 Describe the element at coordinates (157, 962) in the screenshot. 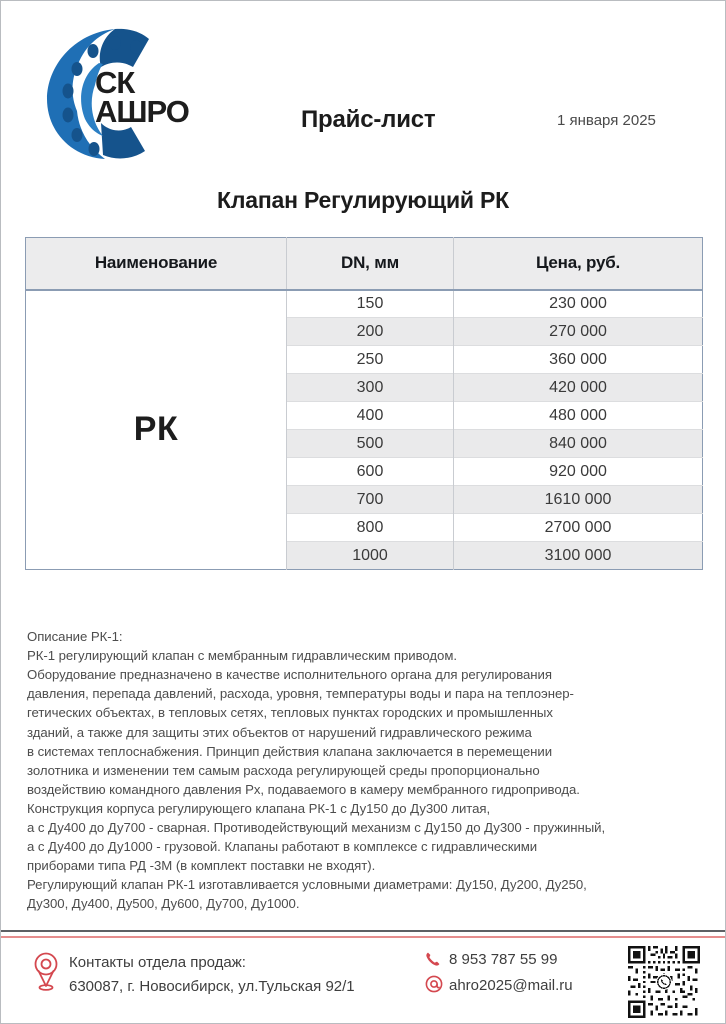

I see `contacts-label: Контакты отдела продаж:` at that location.